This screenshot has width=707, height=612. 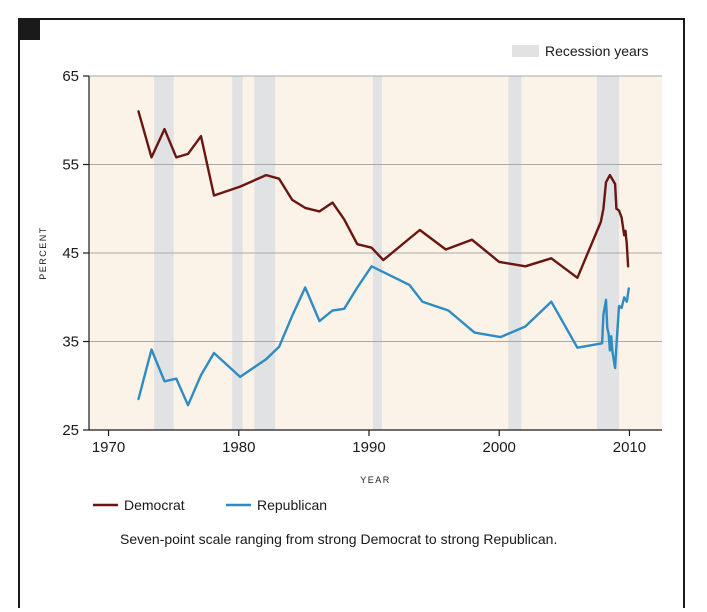 What do you see at coordinates (43, 253) in the screenshot?
I see `y-axis-title: PERCENT` at bounding box center [43, 253].